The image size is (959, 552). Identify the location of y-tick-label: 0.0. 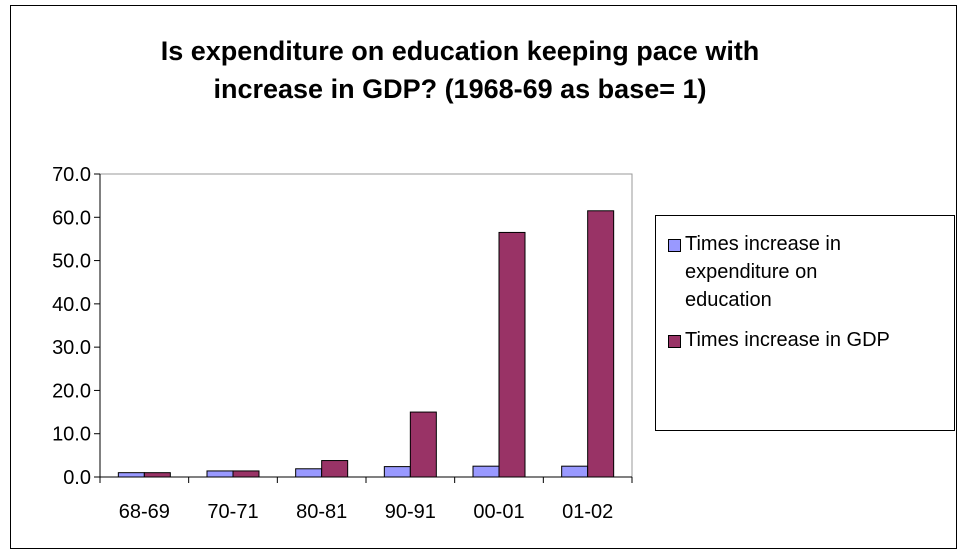
(77, 478).